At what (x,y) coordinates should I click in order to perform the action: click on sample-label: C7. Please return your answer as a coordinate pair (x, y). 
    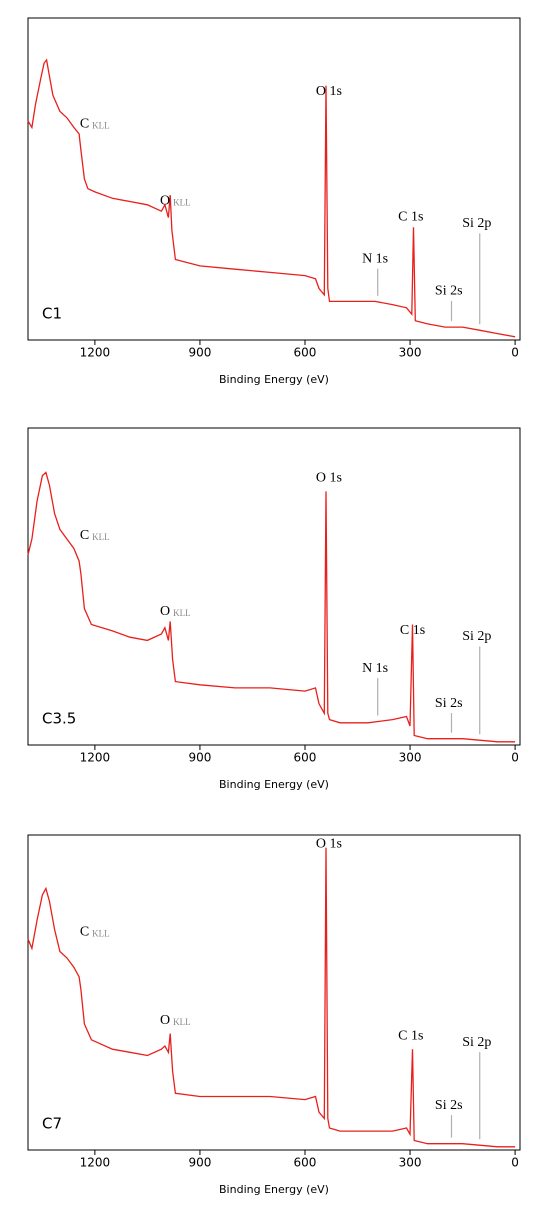
    Looking at the image, I should click on (52, 1124).